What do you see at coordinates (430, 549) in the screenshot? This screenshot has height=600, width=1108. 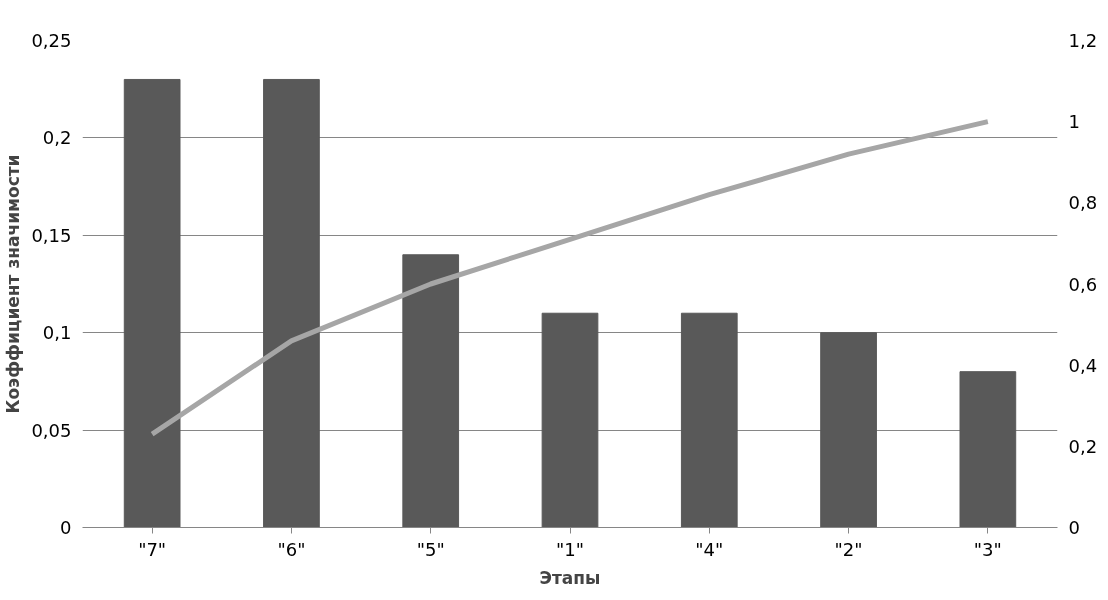 I see `x-tick-label: "5"` at bounding box center [430, 549].